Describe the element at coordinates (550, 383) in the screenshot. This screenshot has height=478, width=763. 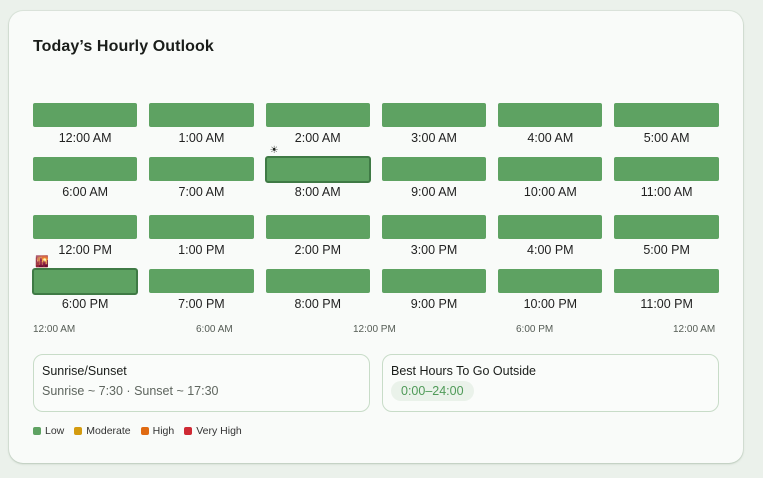
I see `best-hours-panel: Best Hours To Go Outside 0:00–24:00` at that location.